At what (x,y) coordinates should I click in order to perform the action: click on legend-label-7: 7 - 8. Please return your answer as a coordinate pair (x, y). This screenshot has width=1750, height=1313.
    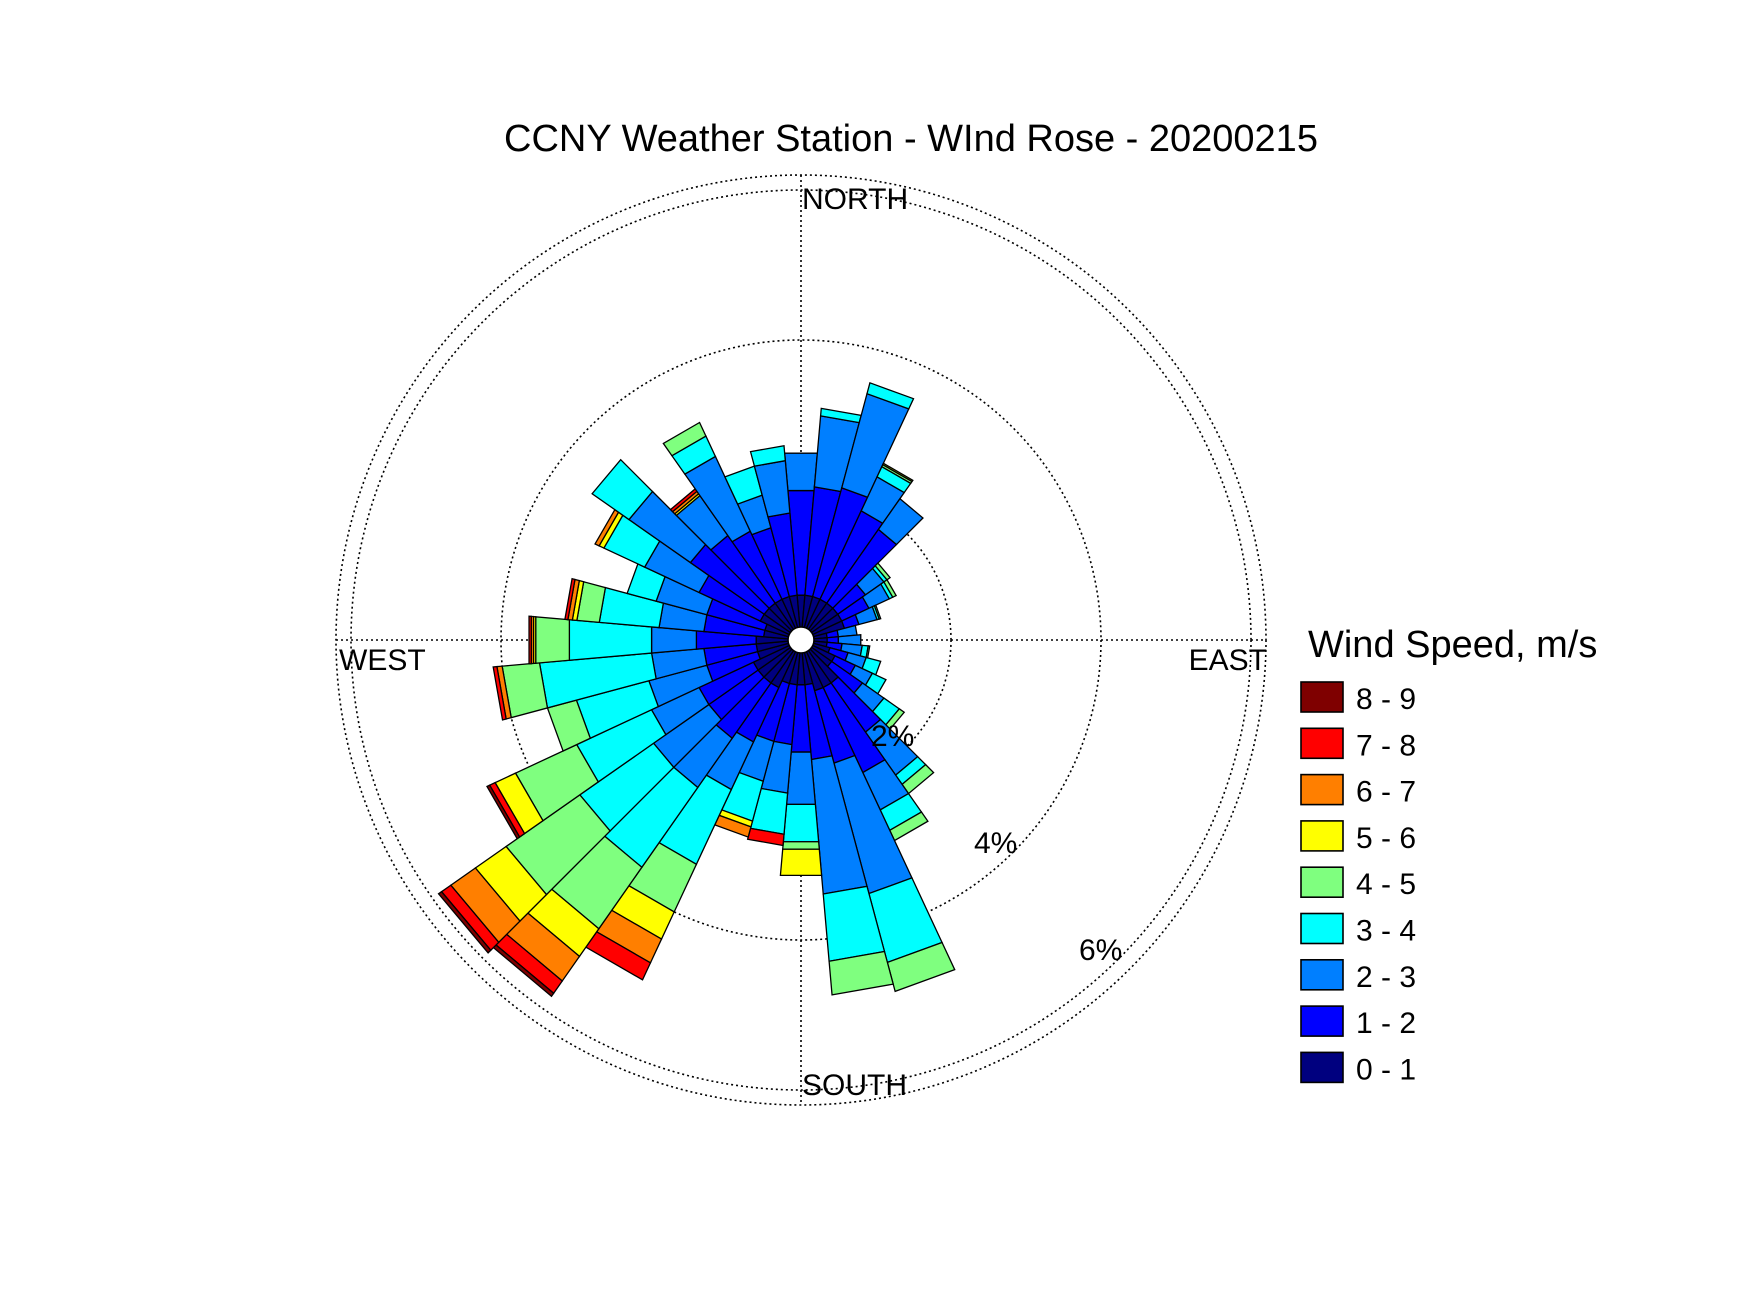
    Looking at the image, I should click on (1386, 745).